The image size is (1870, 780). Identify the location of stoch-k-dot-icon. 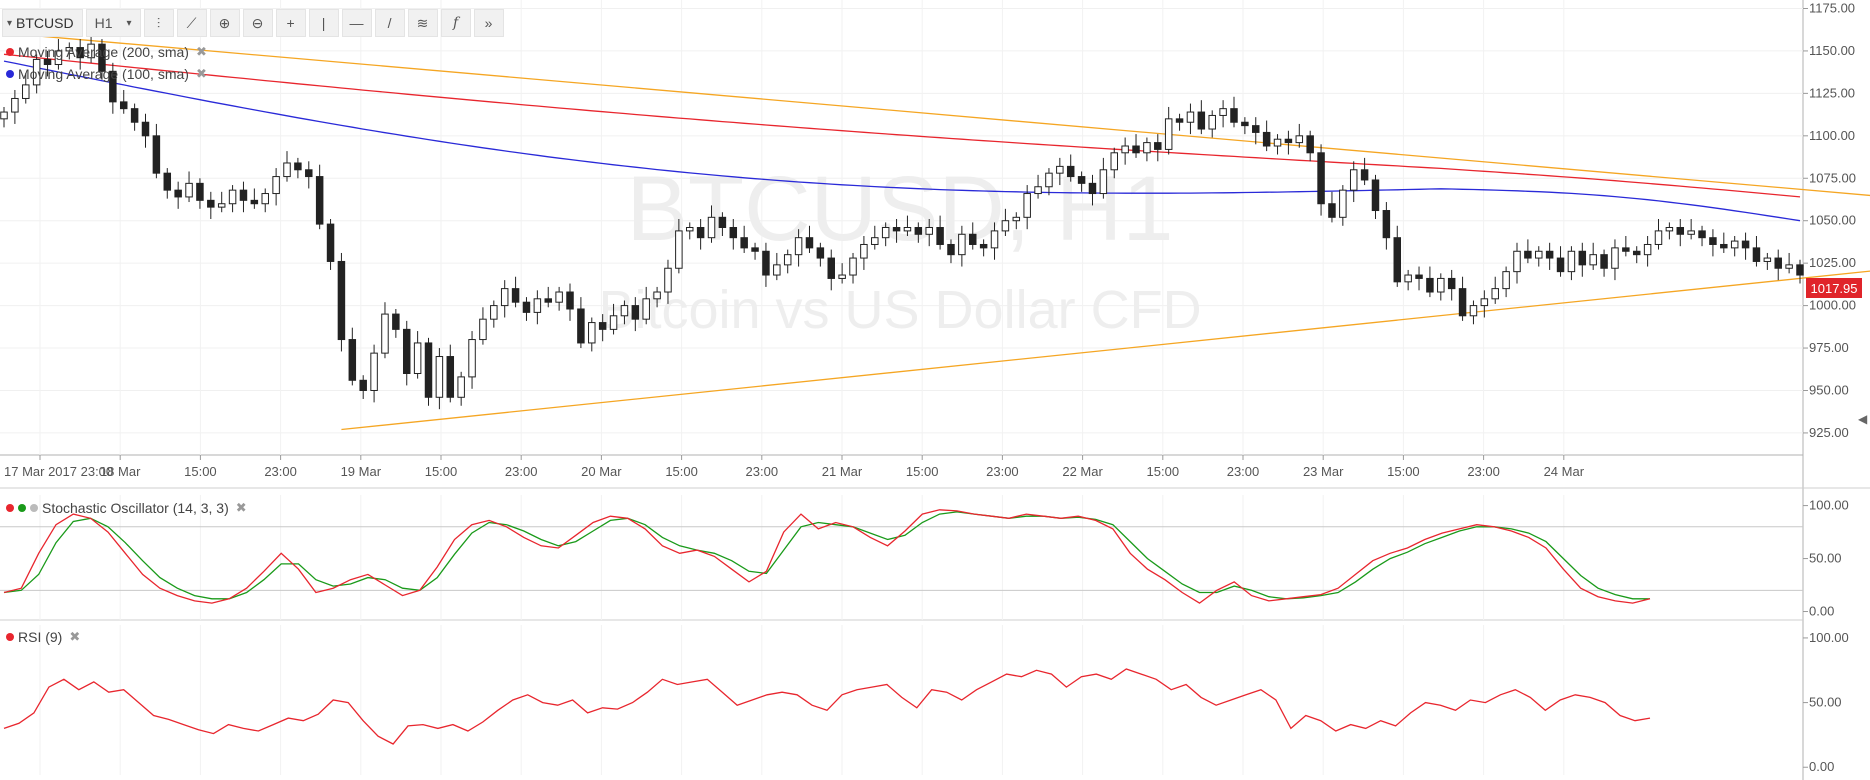
(10, 508).